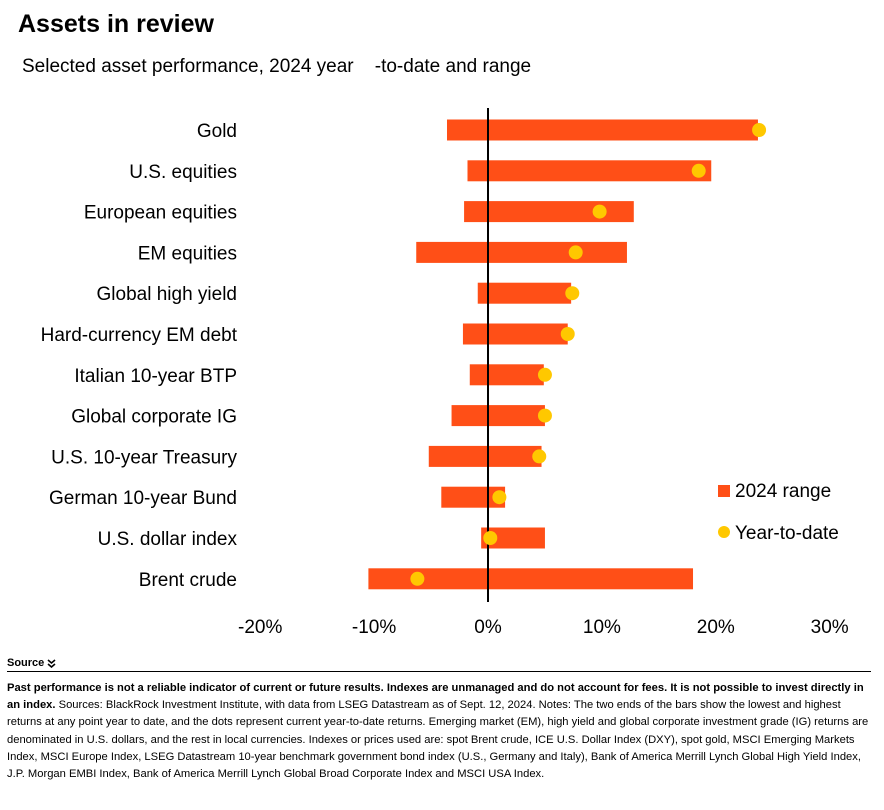  I want to click on x-axis-tick-labels: -20% -10% 0% 10% 20% 30%, so click(543, 627).